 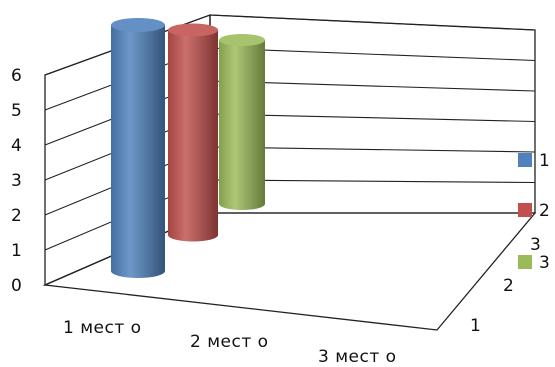 What do you see at coordinates (357, 357) in the screenshot?
I see `category-label: 3 мест о` at bounding box center [357, 357].